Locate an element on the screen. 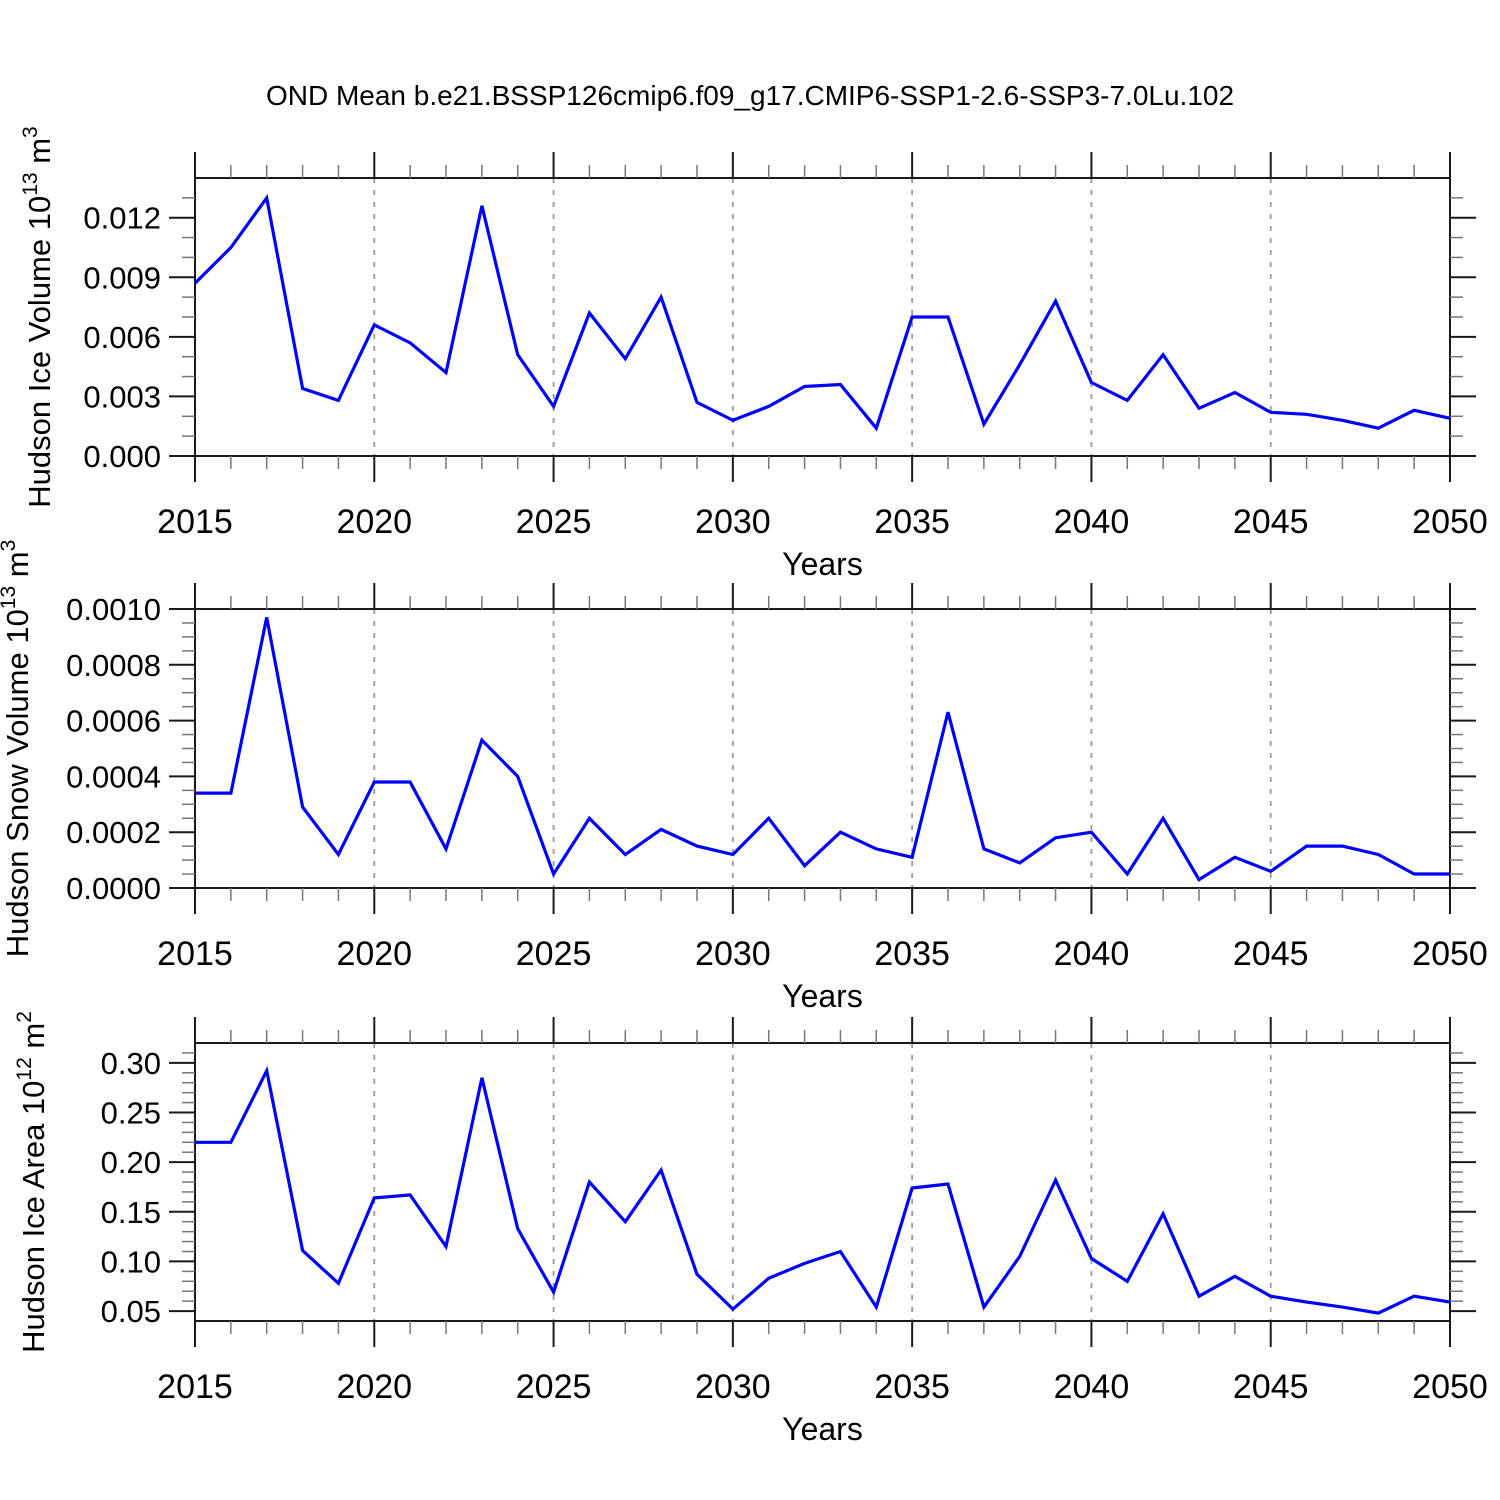 Image resolution: width=1500 pixels, height=1500 pixels. y-tick-label: 0.003 is located at coordinates (122, 396).